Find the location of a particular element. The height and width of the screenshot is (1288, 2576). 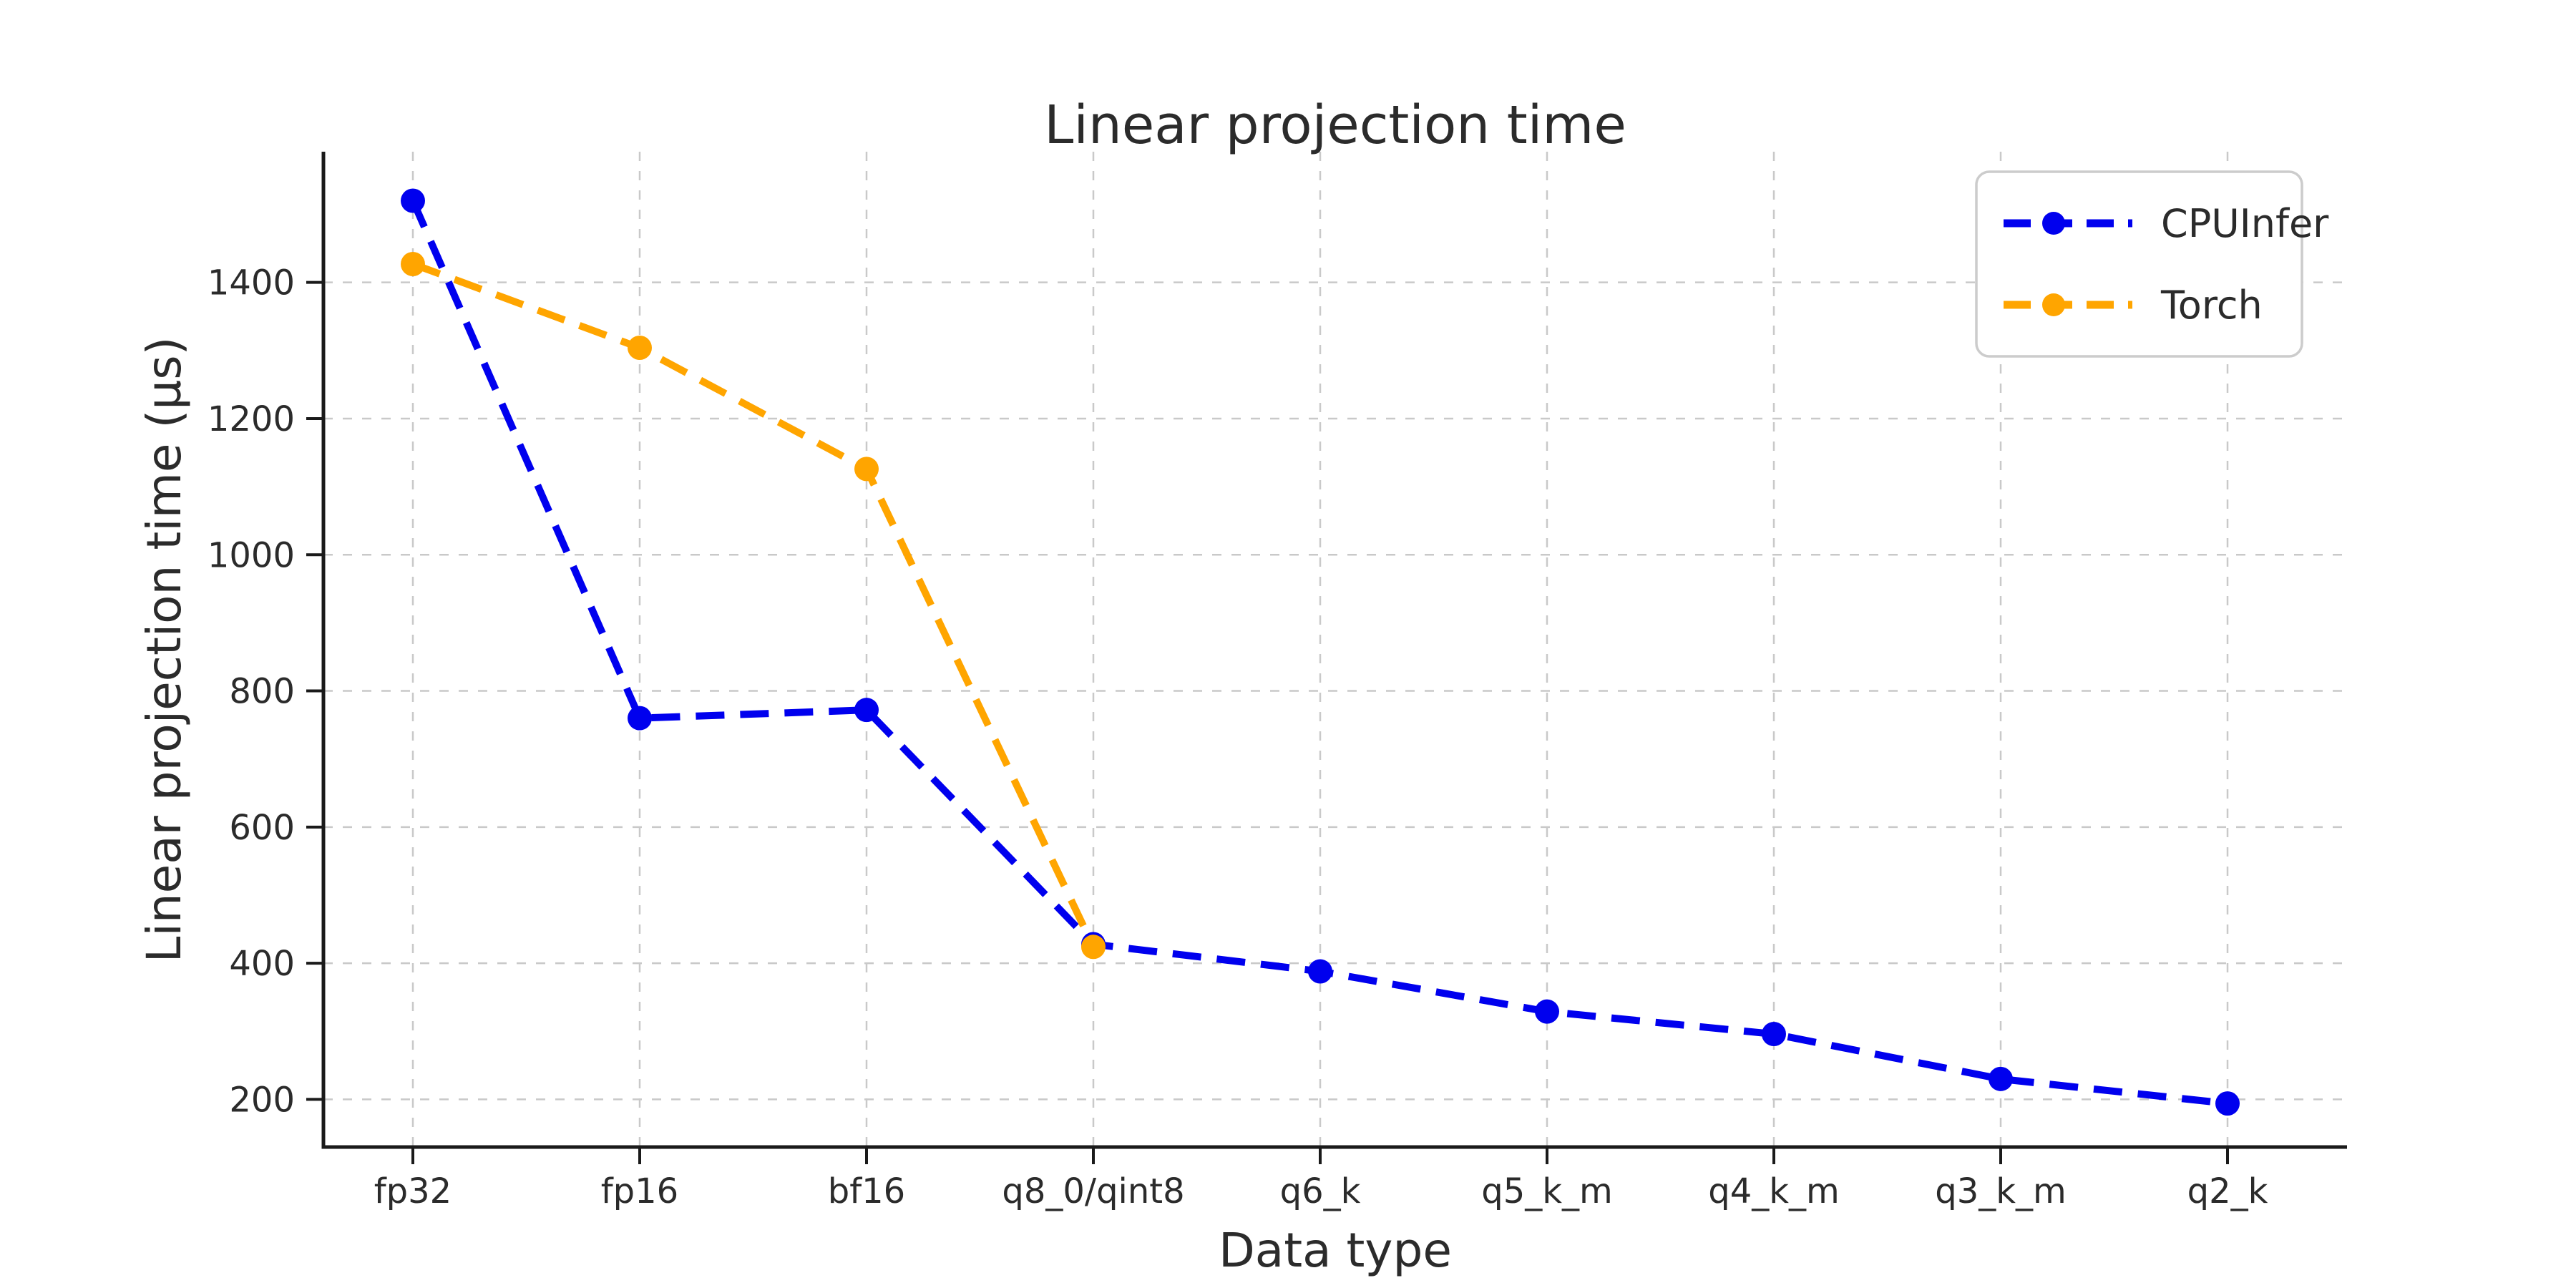

y-tick-label: 1200 is located at coordinates (251, 419).